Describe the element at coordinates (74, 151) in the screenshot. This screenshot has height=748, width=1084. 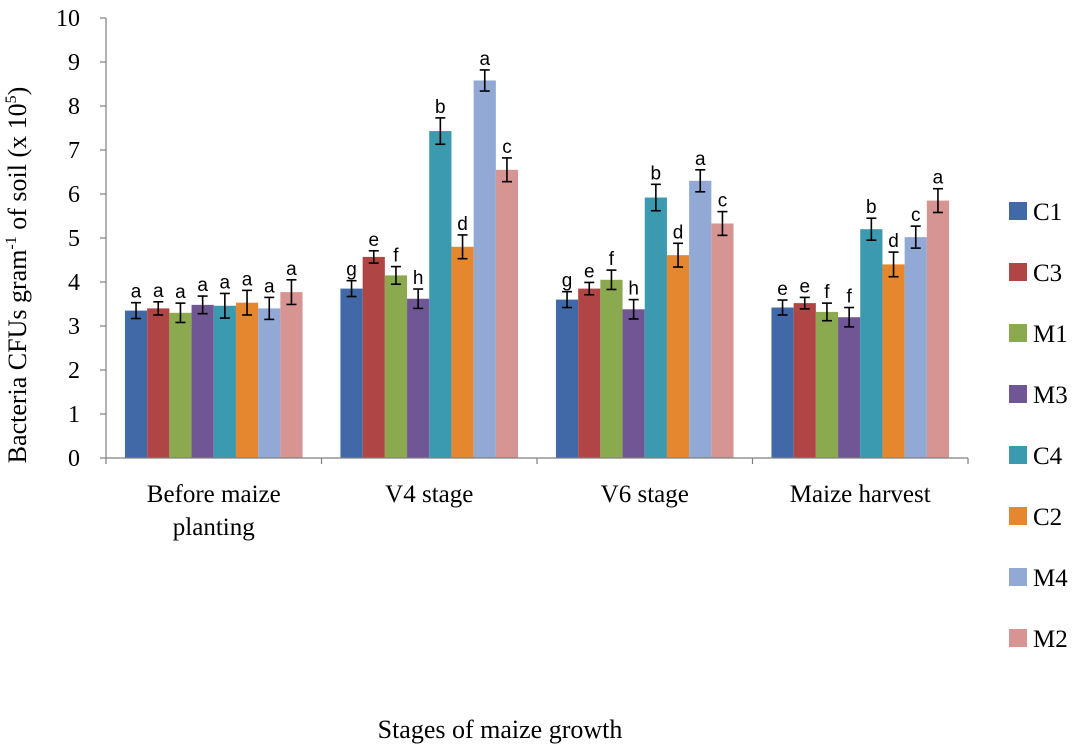
I see `y-tick-label: 7` at that location.